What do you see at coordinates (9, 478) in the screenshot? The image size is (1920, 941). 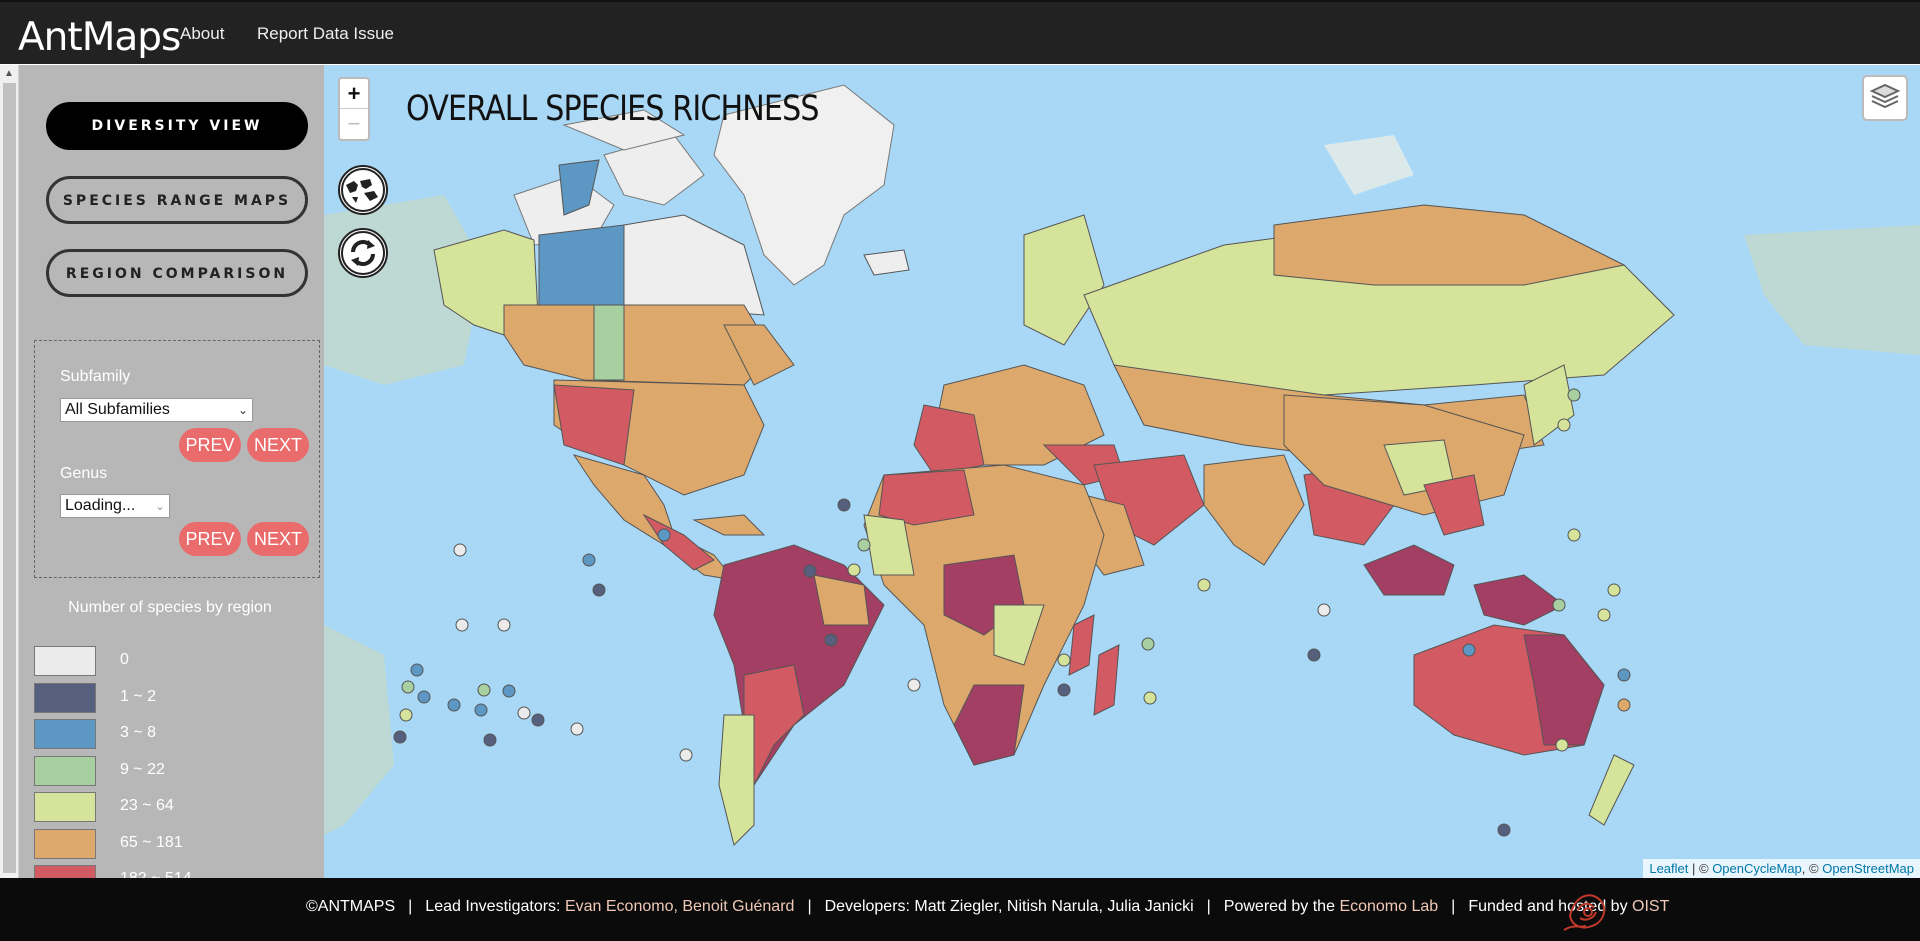 I see `scroll-thumb` at bounding box center [9, 478].